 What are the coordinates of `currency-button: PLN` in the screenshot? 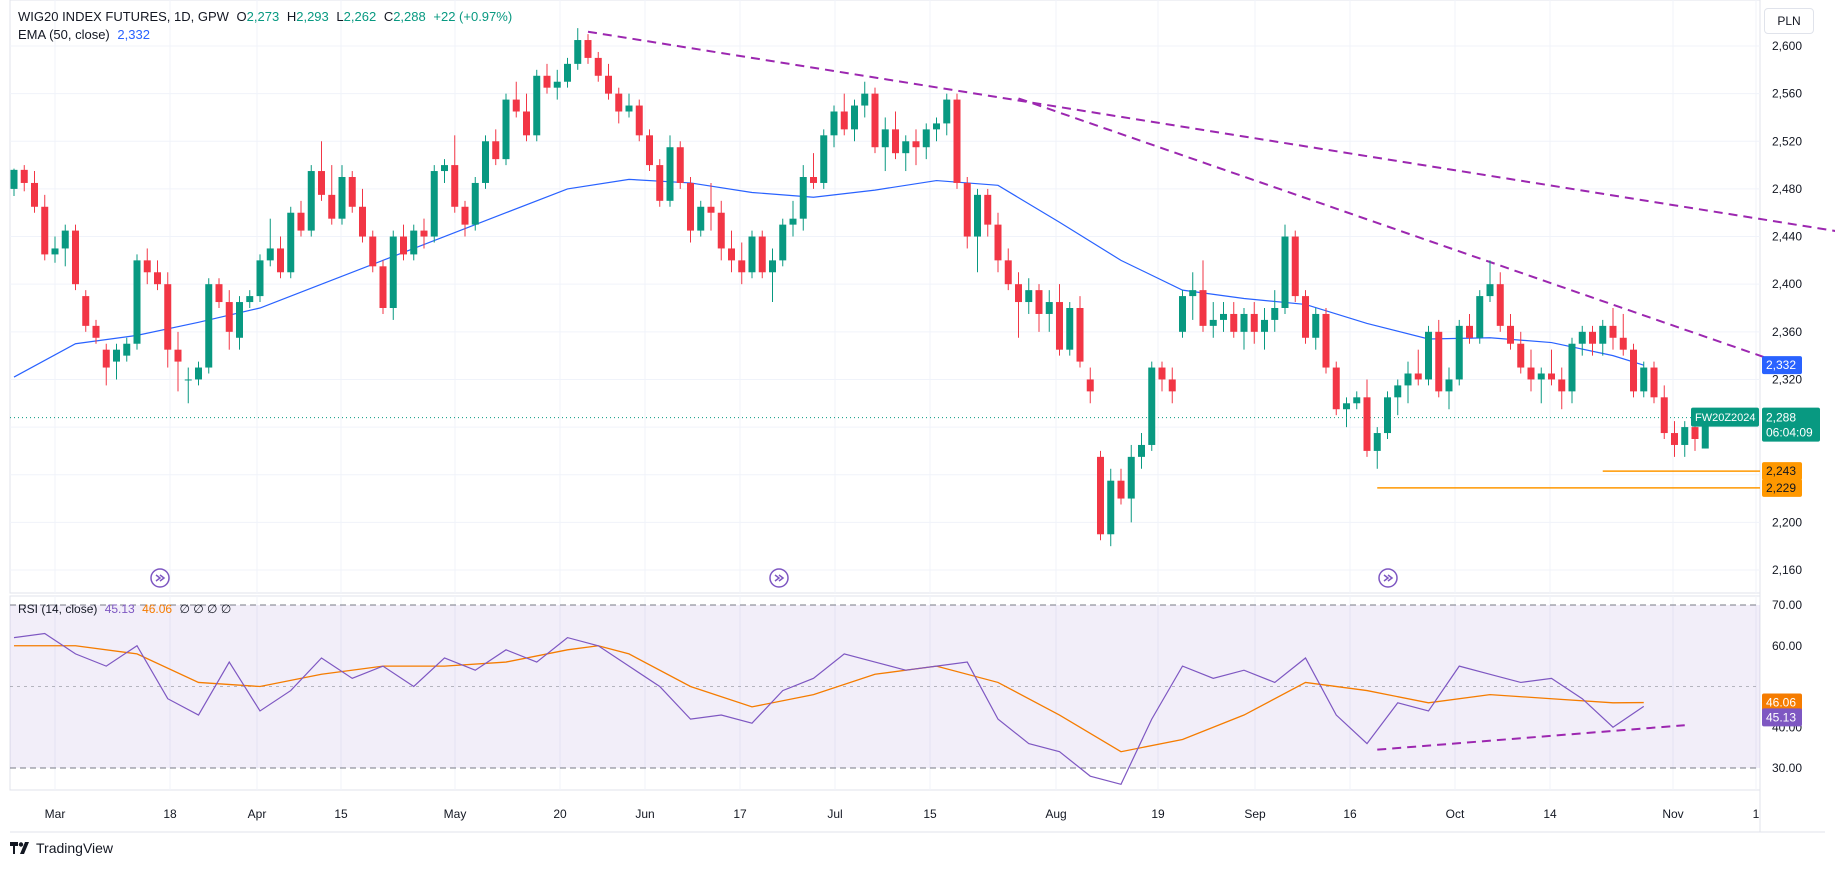 It's located at (1789, 21).